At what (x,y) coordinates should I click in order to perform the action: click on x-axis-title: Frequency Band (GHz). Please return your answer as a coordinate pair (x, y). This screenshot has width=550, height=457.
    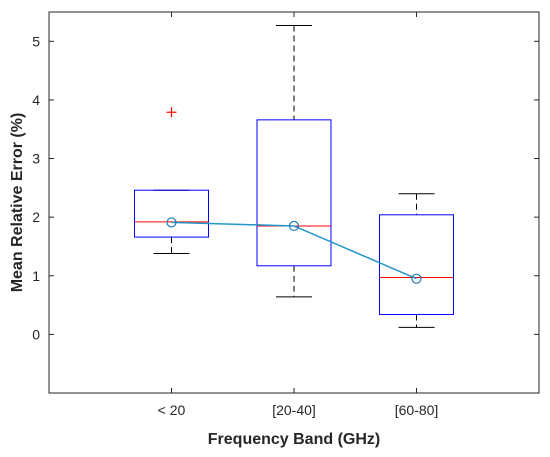
    Looking at the image, I should click on (294, 439).